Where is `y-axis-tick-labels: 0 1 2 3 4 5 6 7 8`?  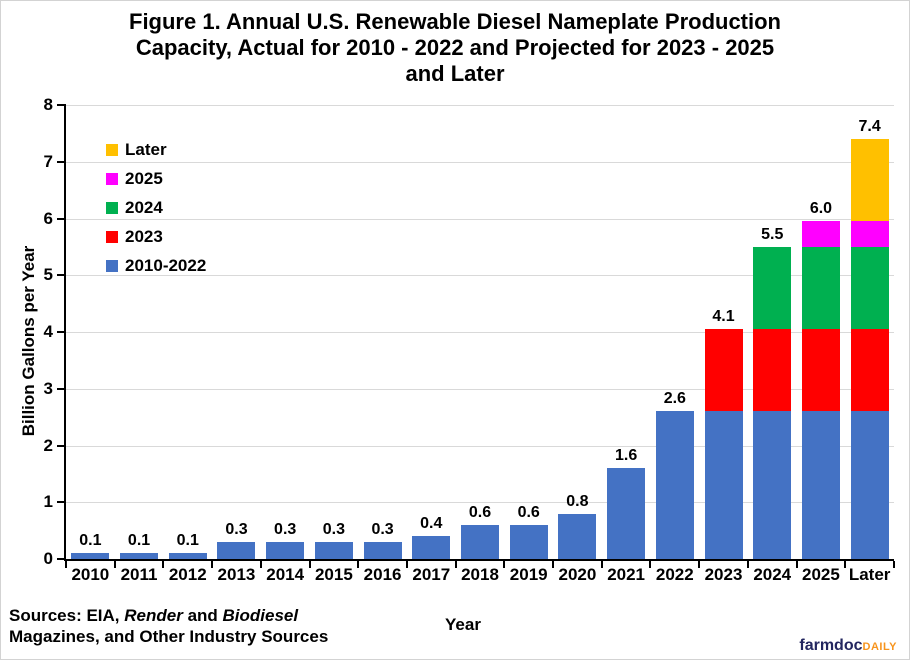
y-axis-tick-labels: 0 1 2 3 4 5 6 7 8 is located at coordinates (39, 331).